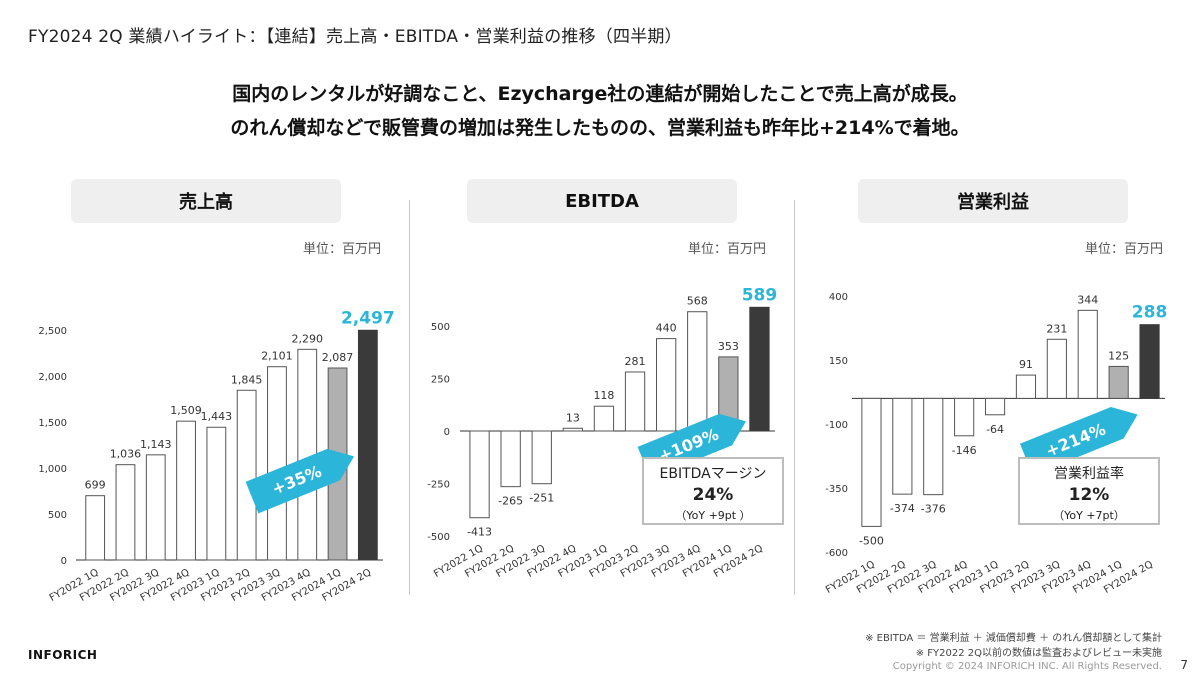 This screenshot has height=675, width=1200. I want to click on operating_profit-ytick-label: 400, so click(838, 297).